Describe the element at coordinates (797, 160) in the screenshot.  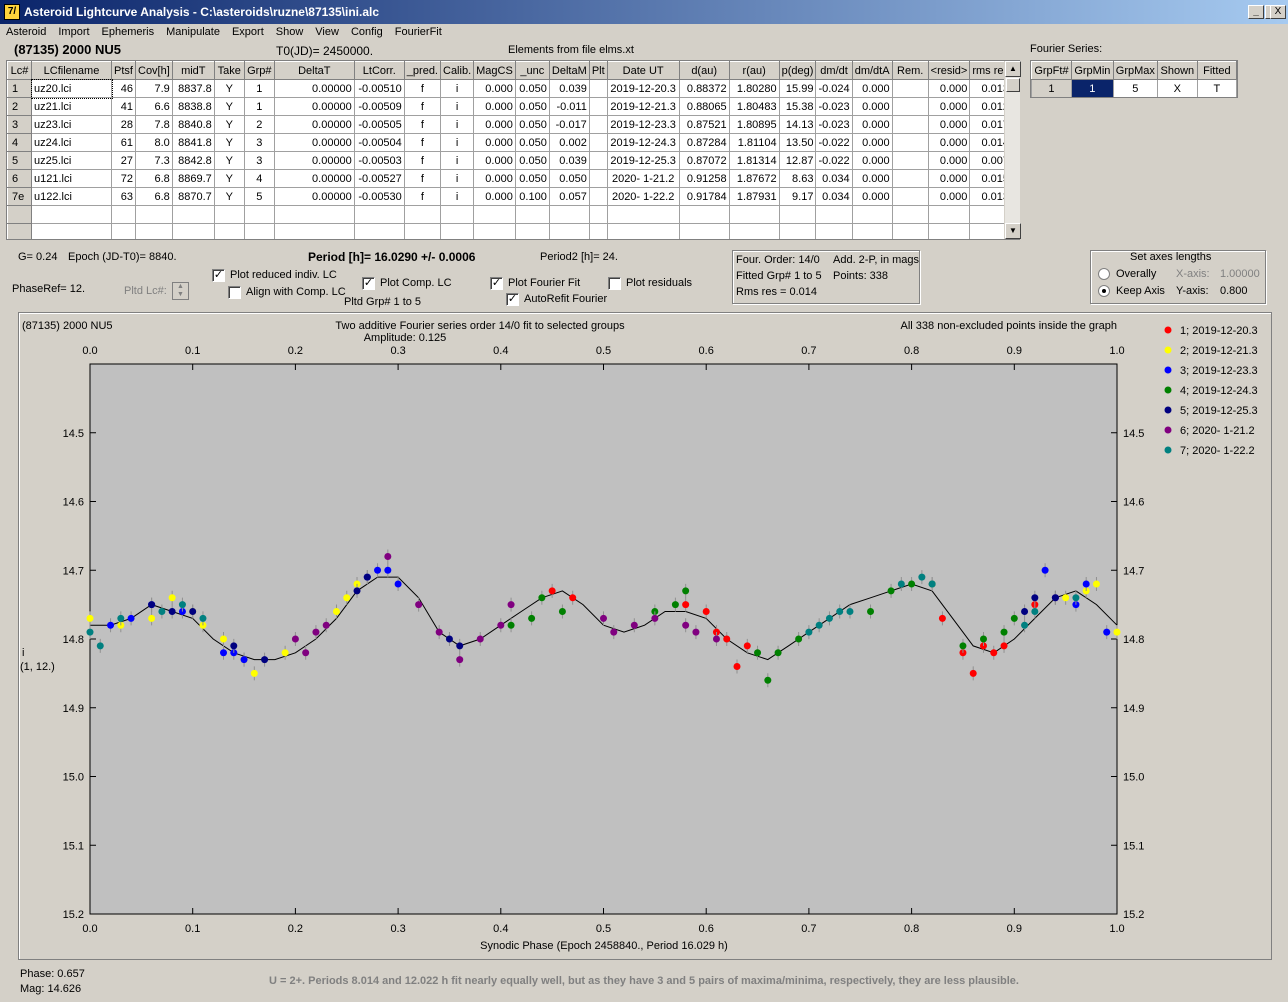
I see `table-cell: 12.87` at that location.